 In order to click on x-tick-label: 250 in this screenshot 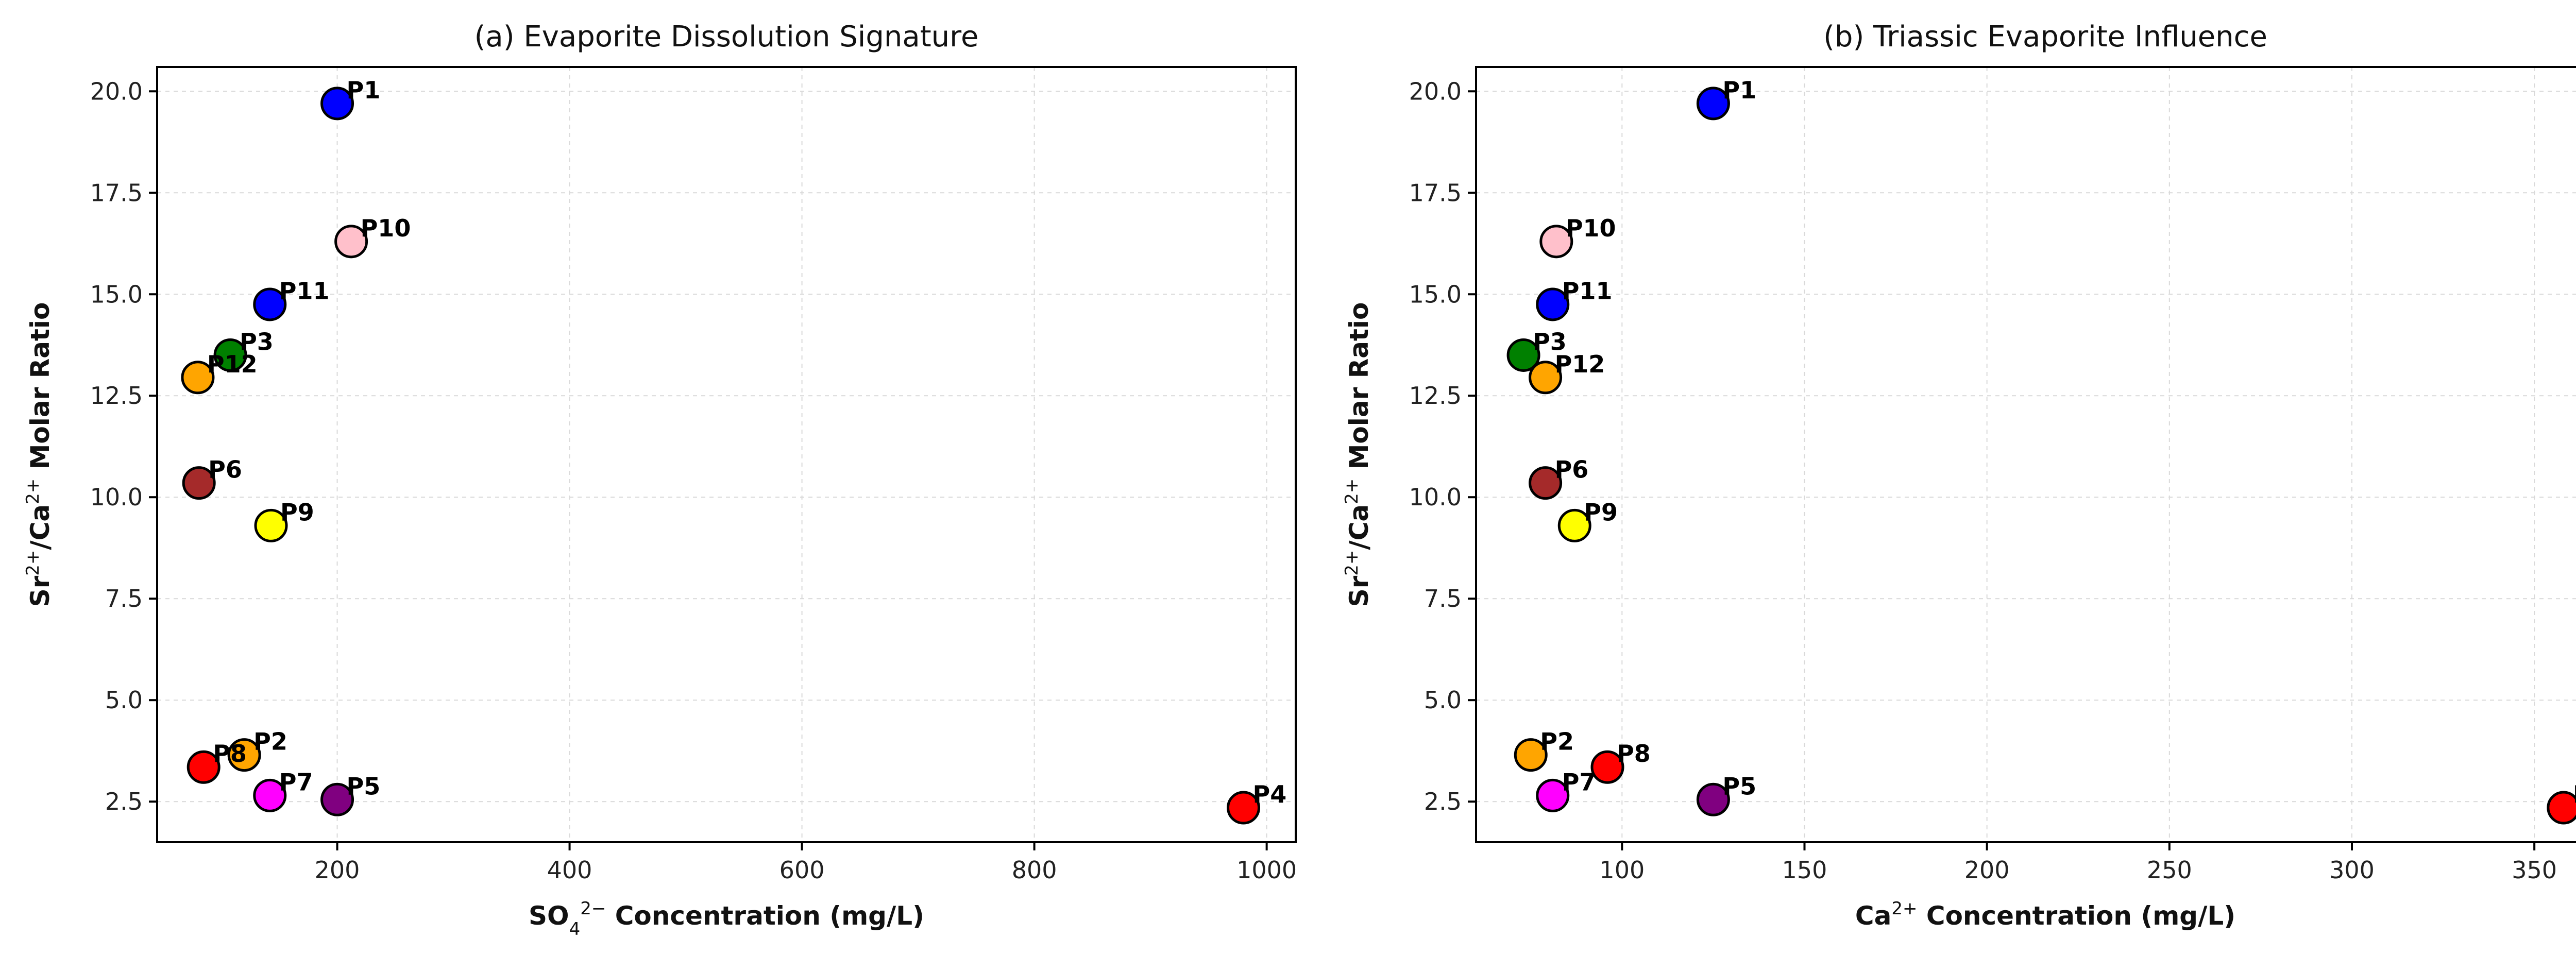, I will do `click(2169, 870)`.